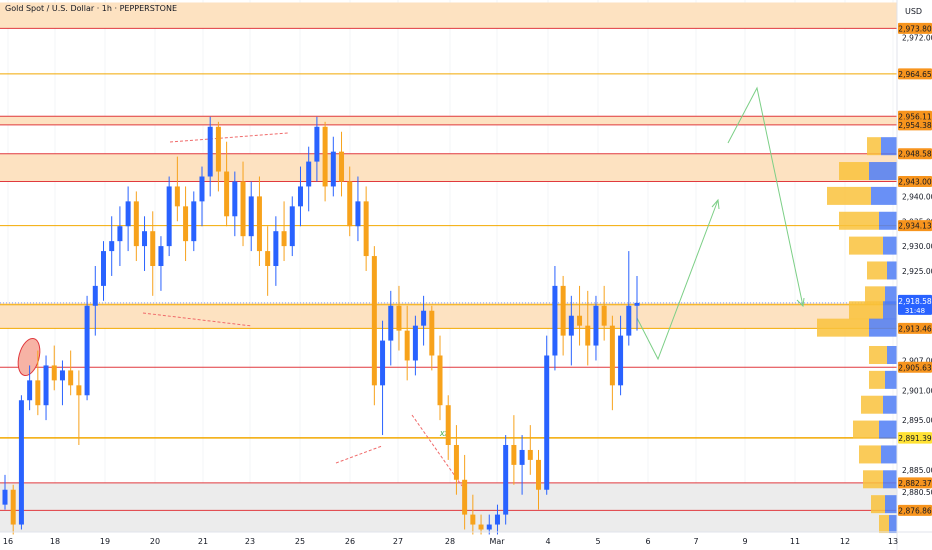  What do you see at coordinates (197, 319) in the screenshot?
I see `trendline-bottom` at bounding box center [197, 319].